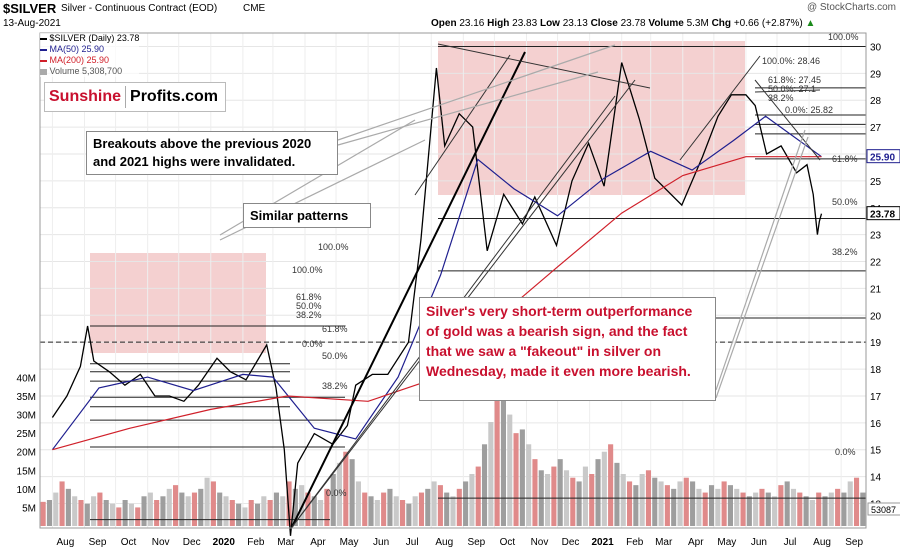 The image size is (900, 550). What do you see at coordinates (876, 478) in the screenshot?
I see `price-tick-label: 14` at bounding box center [876, 478].